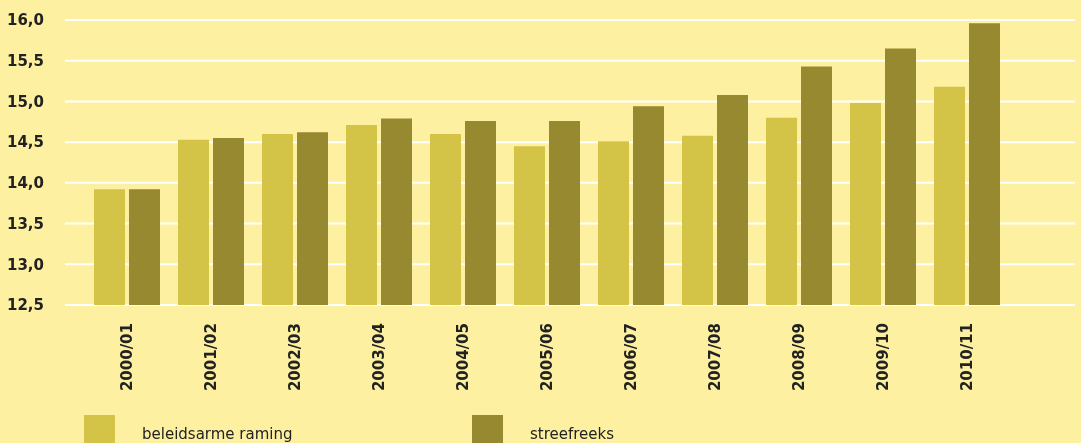 This screenshot has width=1081, height=443. What do you see at coordinates (26, 61) in the screenshot?
I see `y-tick-label: 15,5` at bounding box center [26, 61].